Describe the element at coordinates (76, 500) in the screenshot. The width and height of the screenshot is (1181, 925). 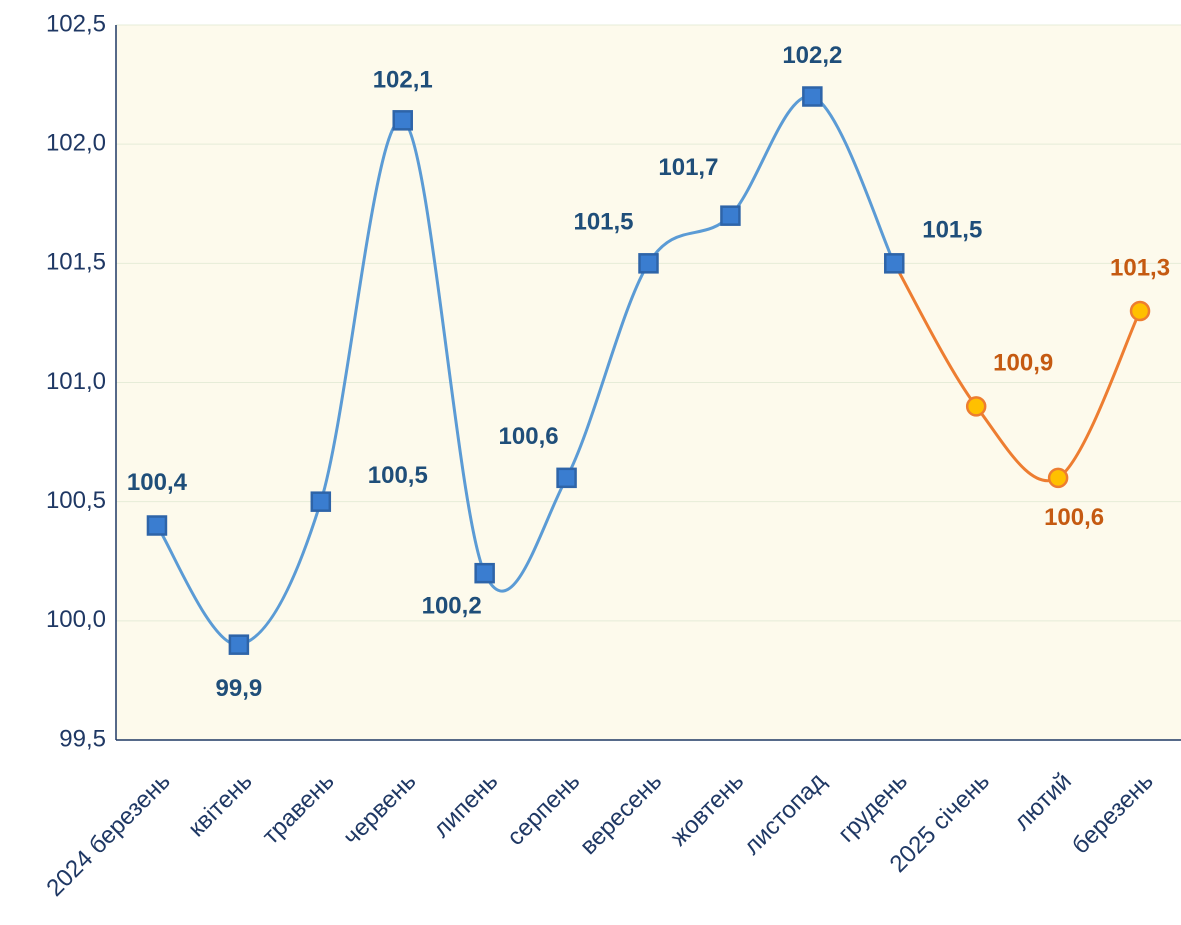
I see `y-tick-label: 100,5` at that location.